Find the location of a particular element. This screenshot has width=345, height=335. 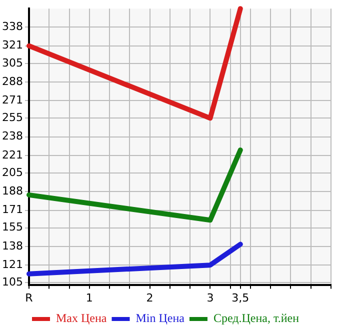

y-tick-label: 321 is located at coordinates (12, 45).